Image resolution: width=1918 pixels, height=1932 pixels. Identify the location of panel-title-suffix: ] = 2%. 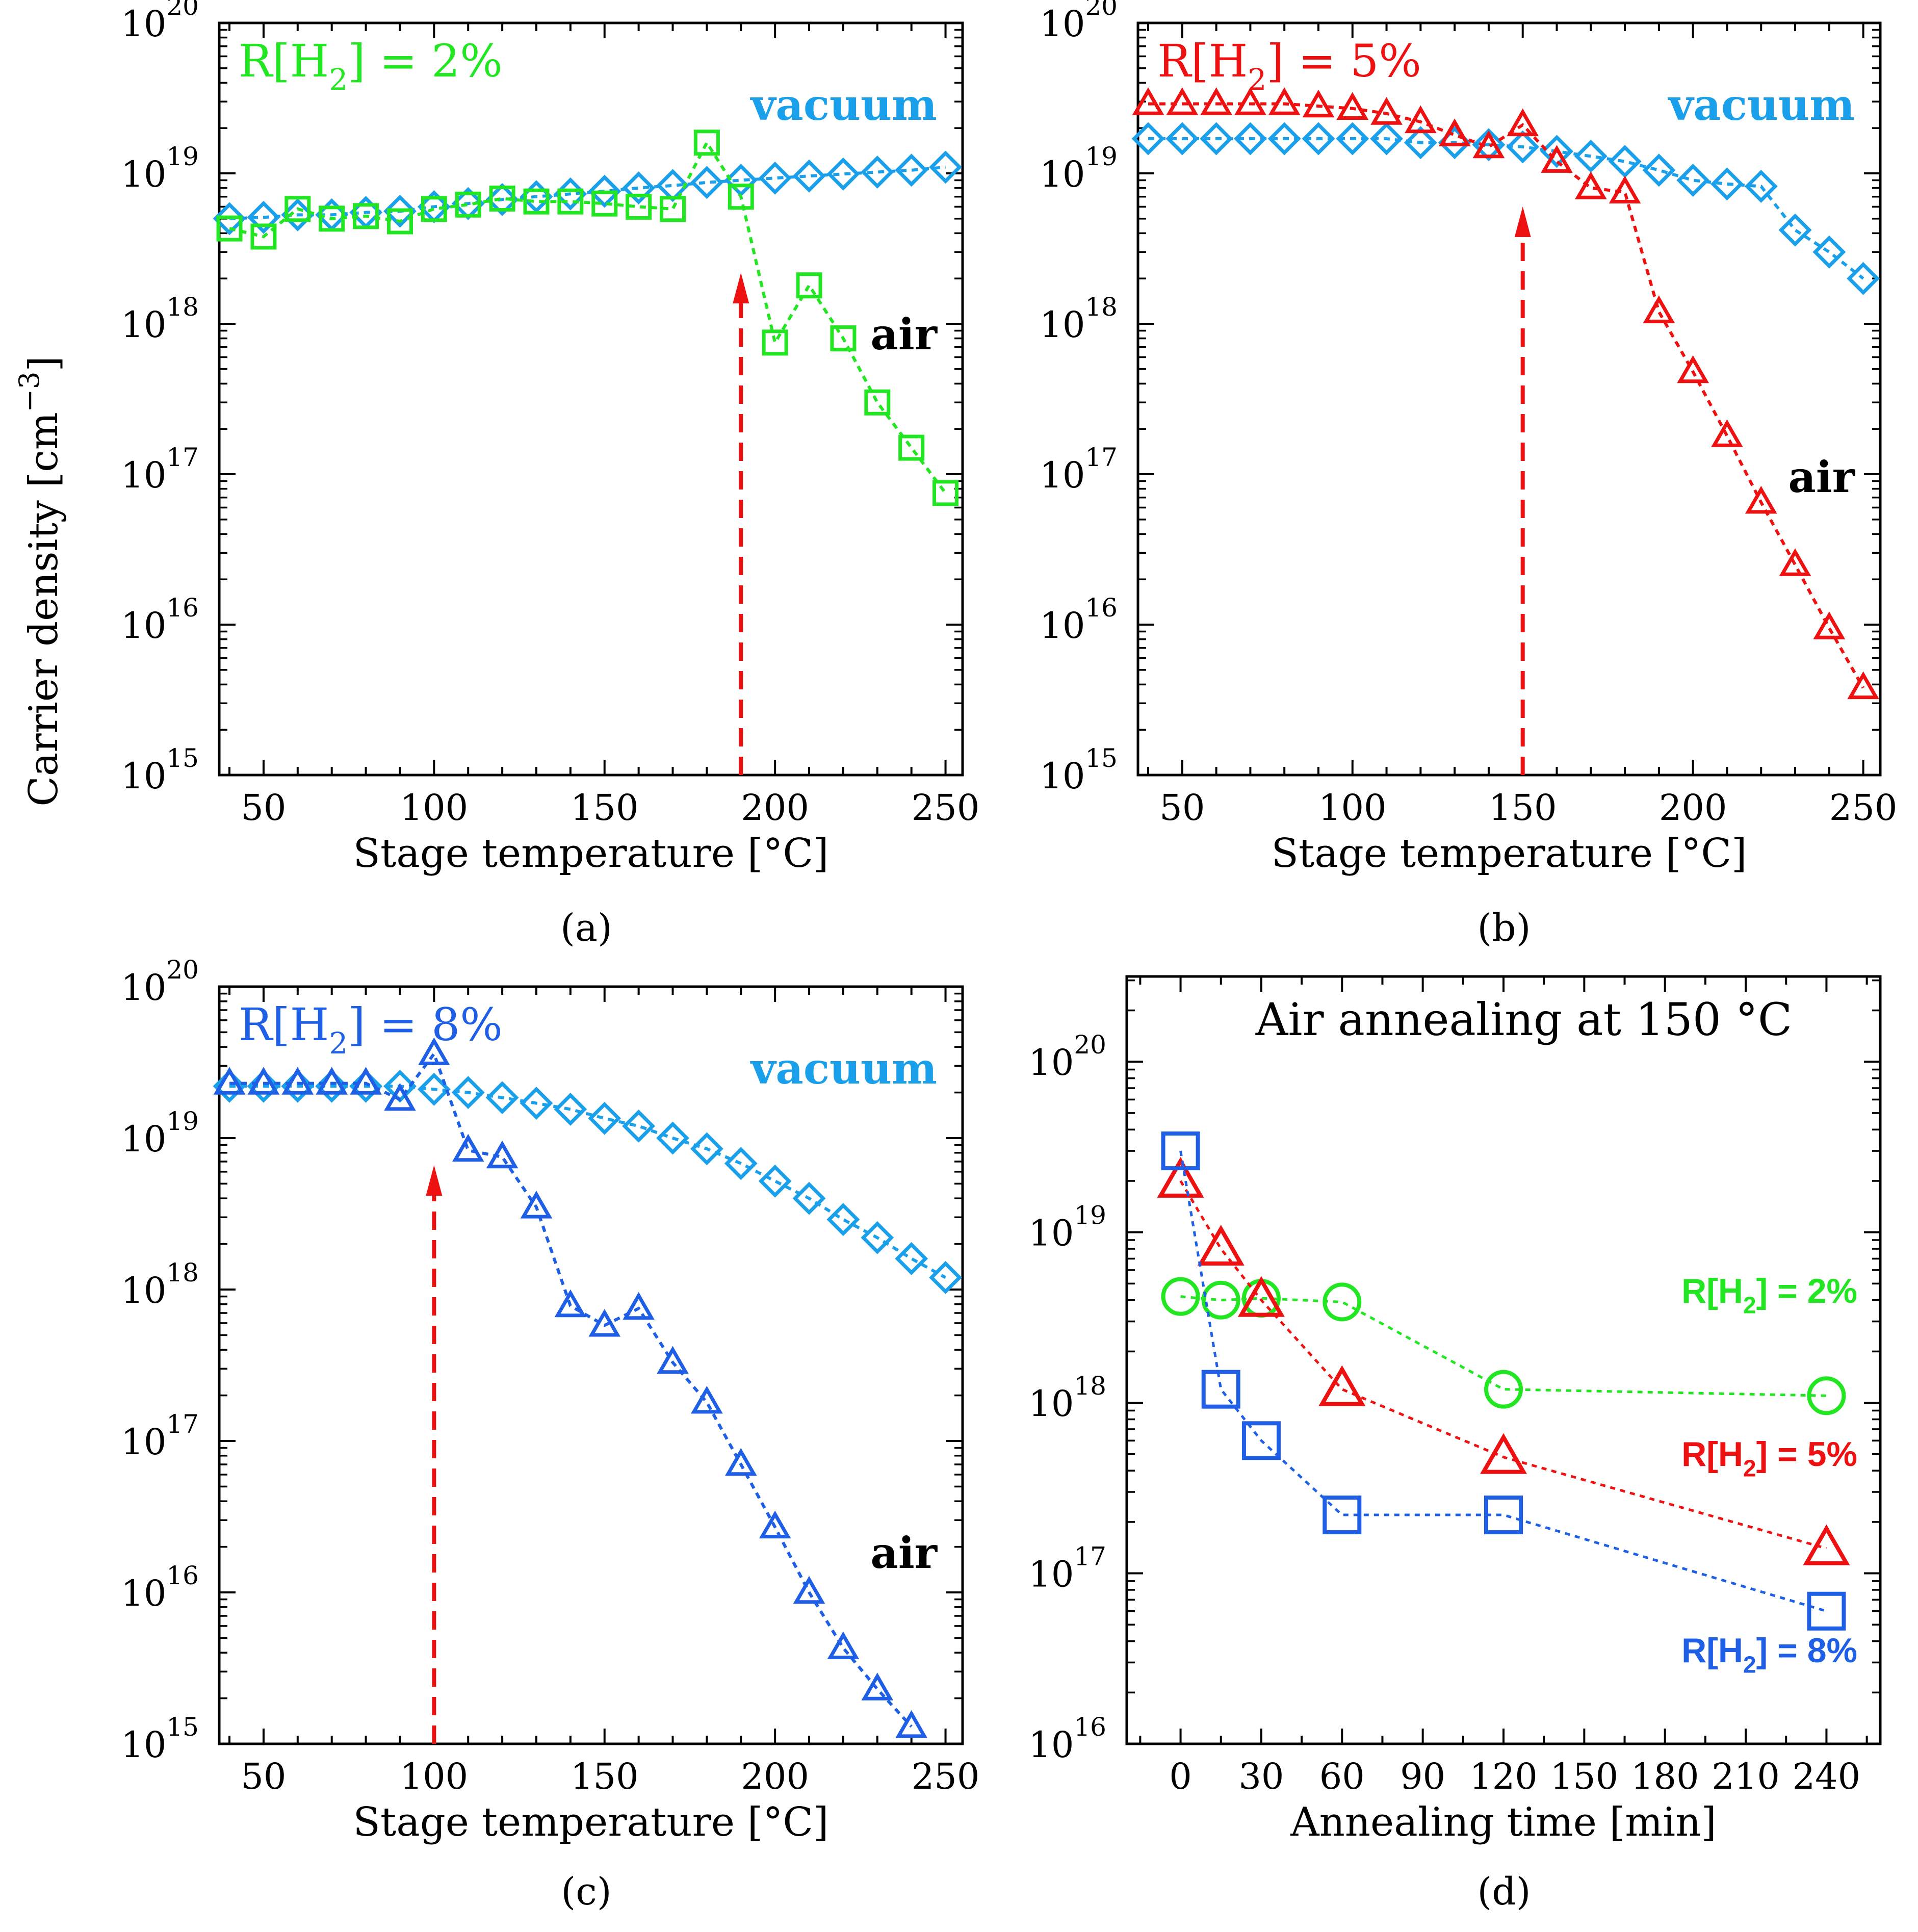
(425, 61).